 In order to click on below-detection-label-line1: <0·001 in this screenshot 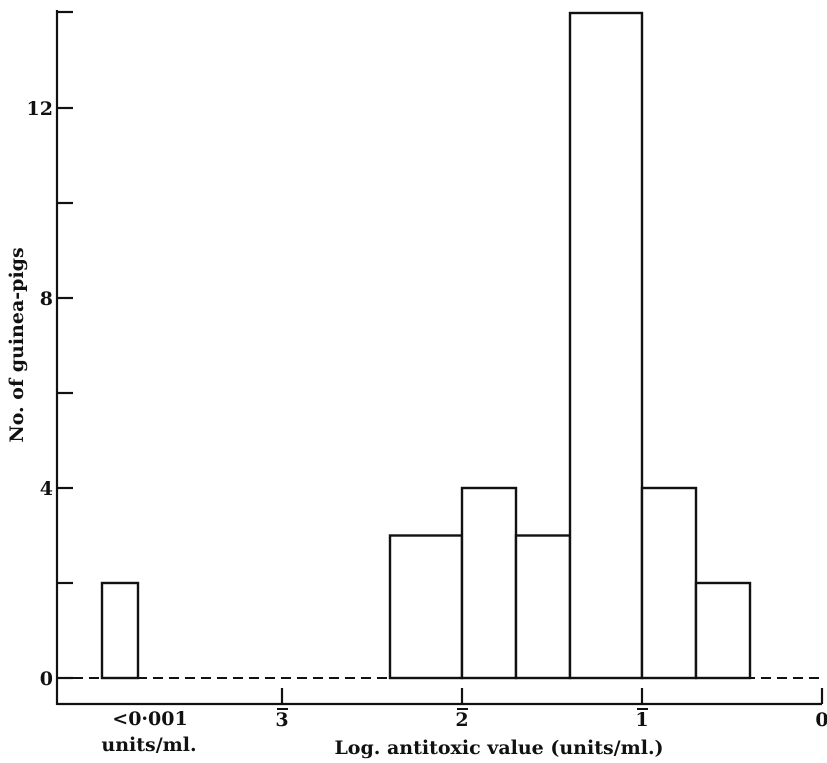, I will do `click(149, 719)`.